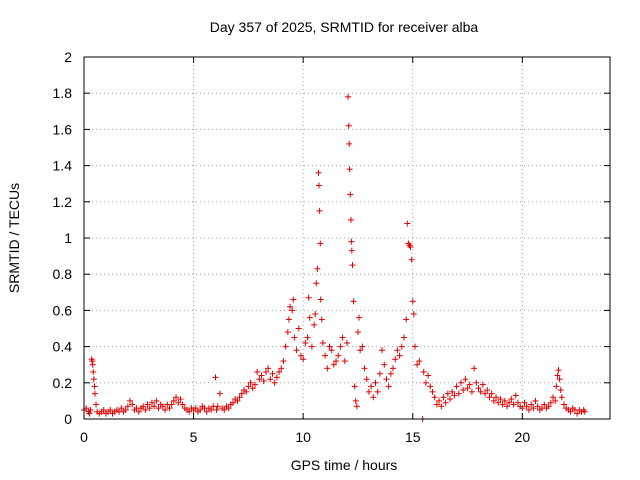 This screenshot has width=640, height=480. Describe the element at coordinates (344, 465) in the screenshot. I see `x-axis-title: GPS time / hours` at that location.